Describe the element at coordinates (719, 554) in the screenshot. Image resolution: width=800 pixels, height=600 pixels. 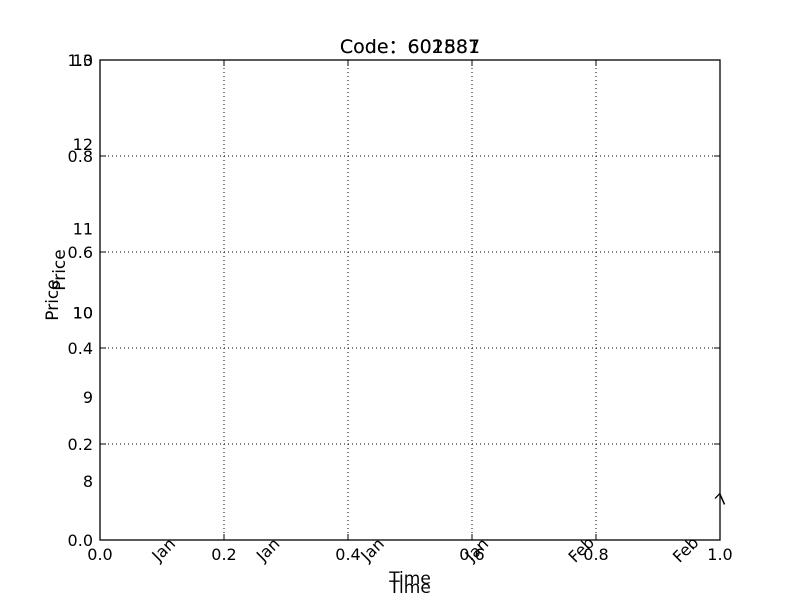
I see `x-tick-label: 1.0` at that location.